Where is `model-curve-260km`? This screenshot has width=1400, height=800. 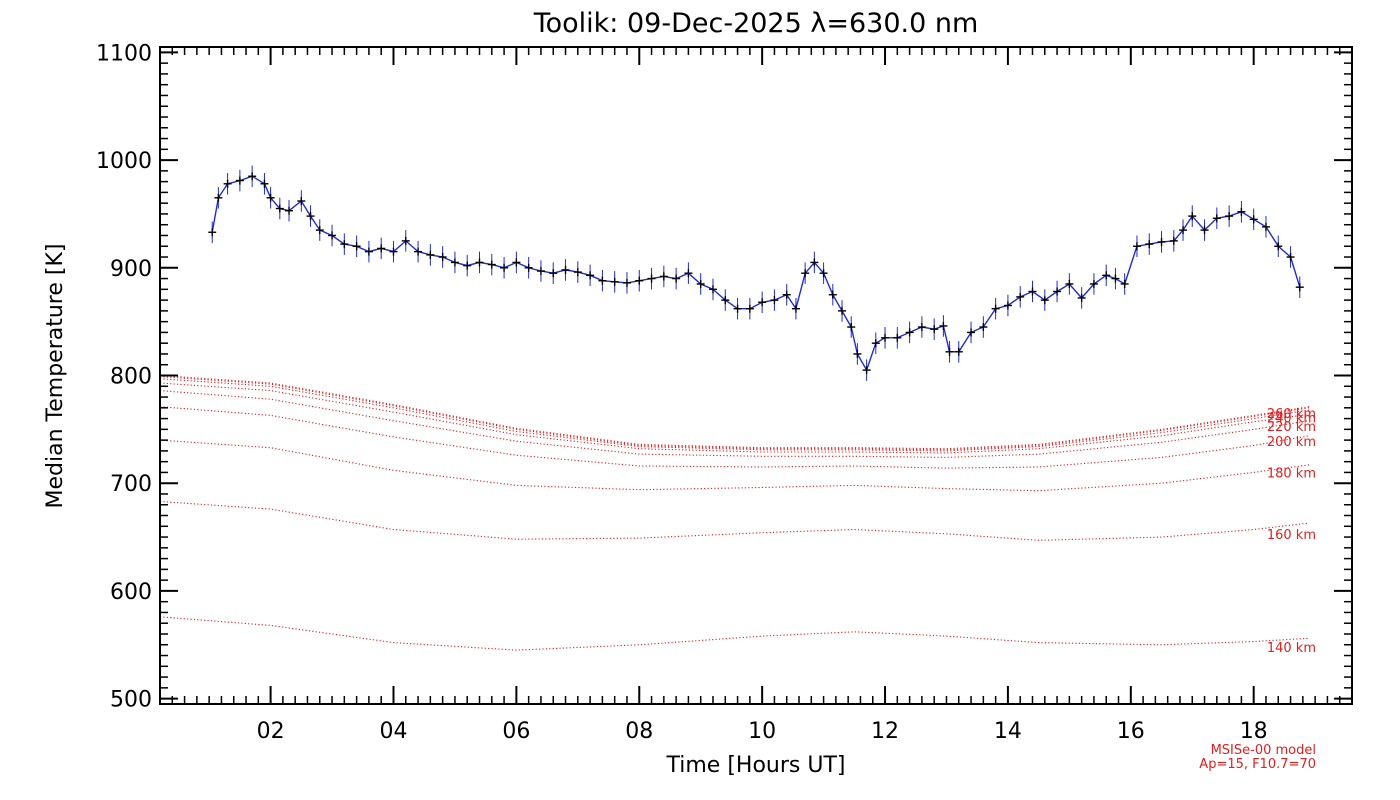 model-curve-260km is located at coordinates (734, 415).